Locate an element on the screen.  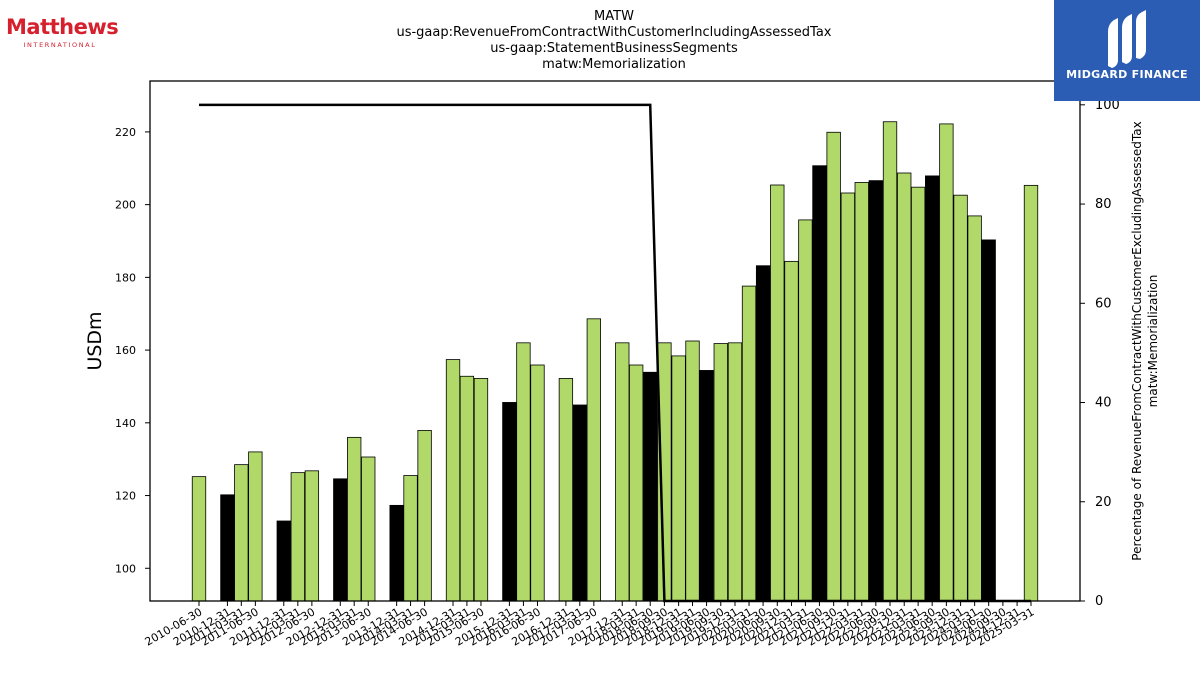
y2-tick-label: 100 is located at coordinates (1107, 105).